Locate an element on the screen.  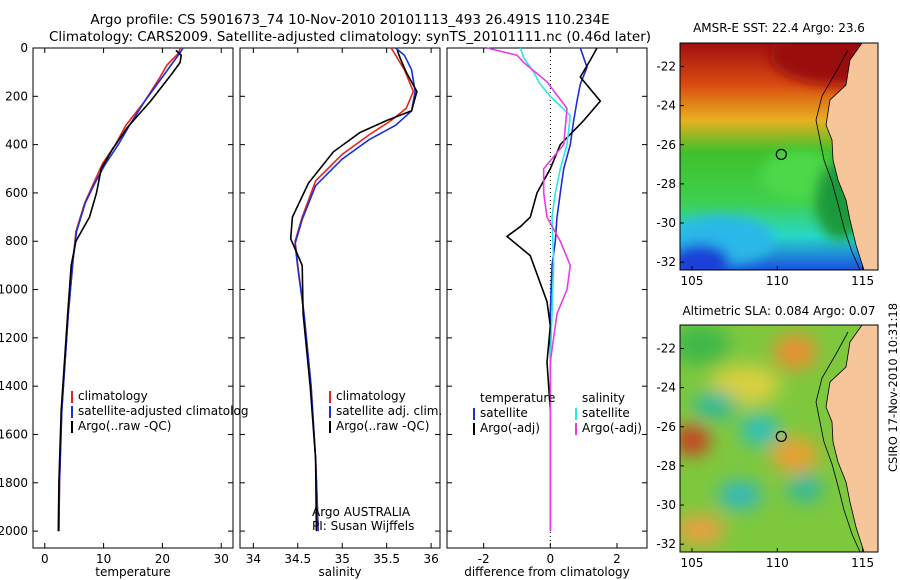
y-tick-label: 400 is located at coordinates (16, 145).